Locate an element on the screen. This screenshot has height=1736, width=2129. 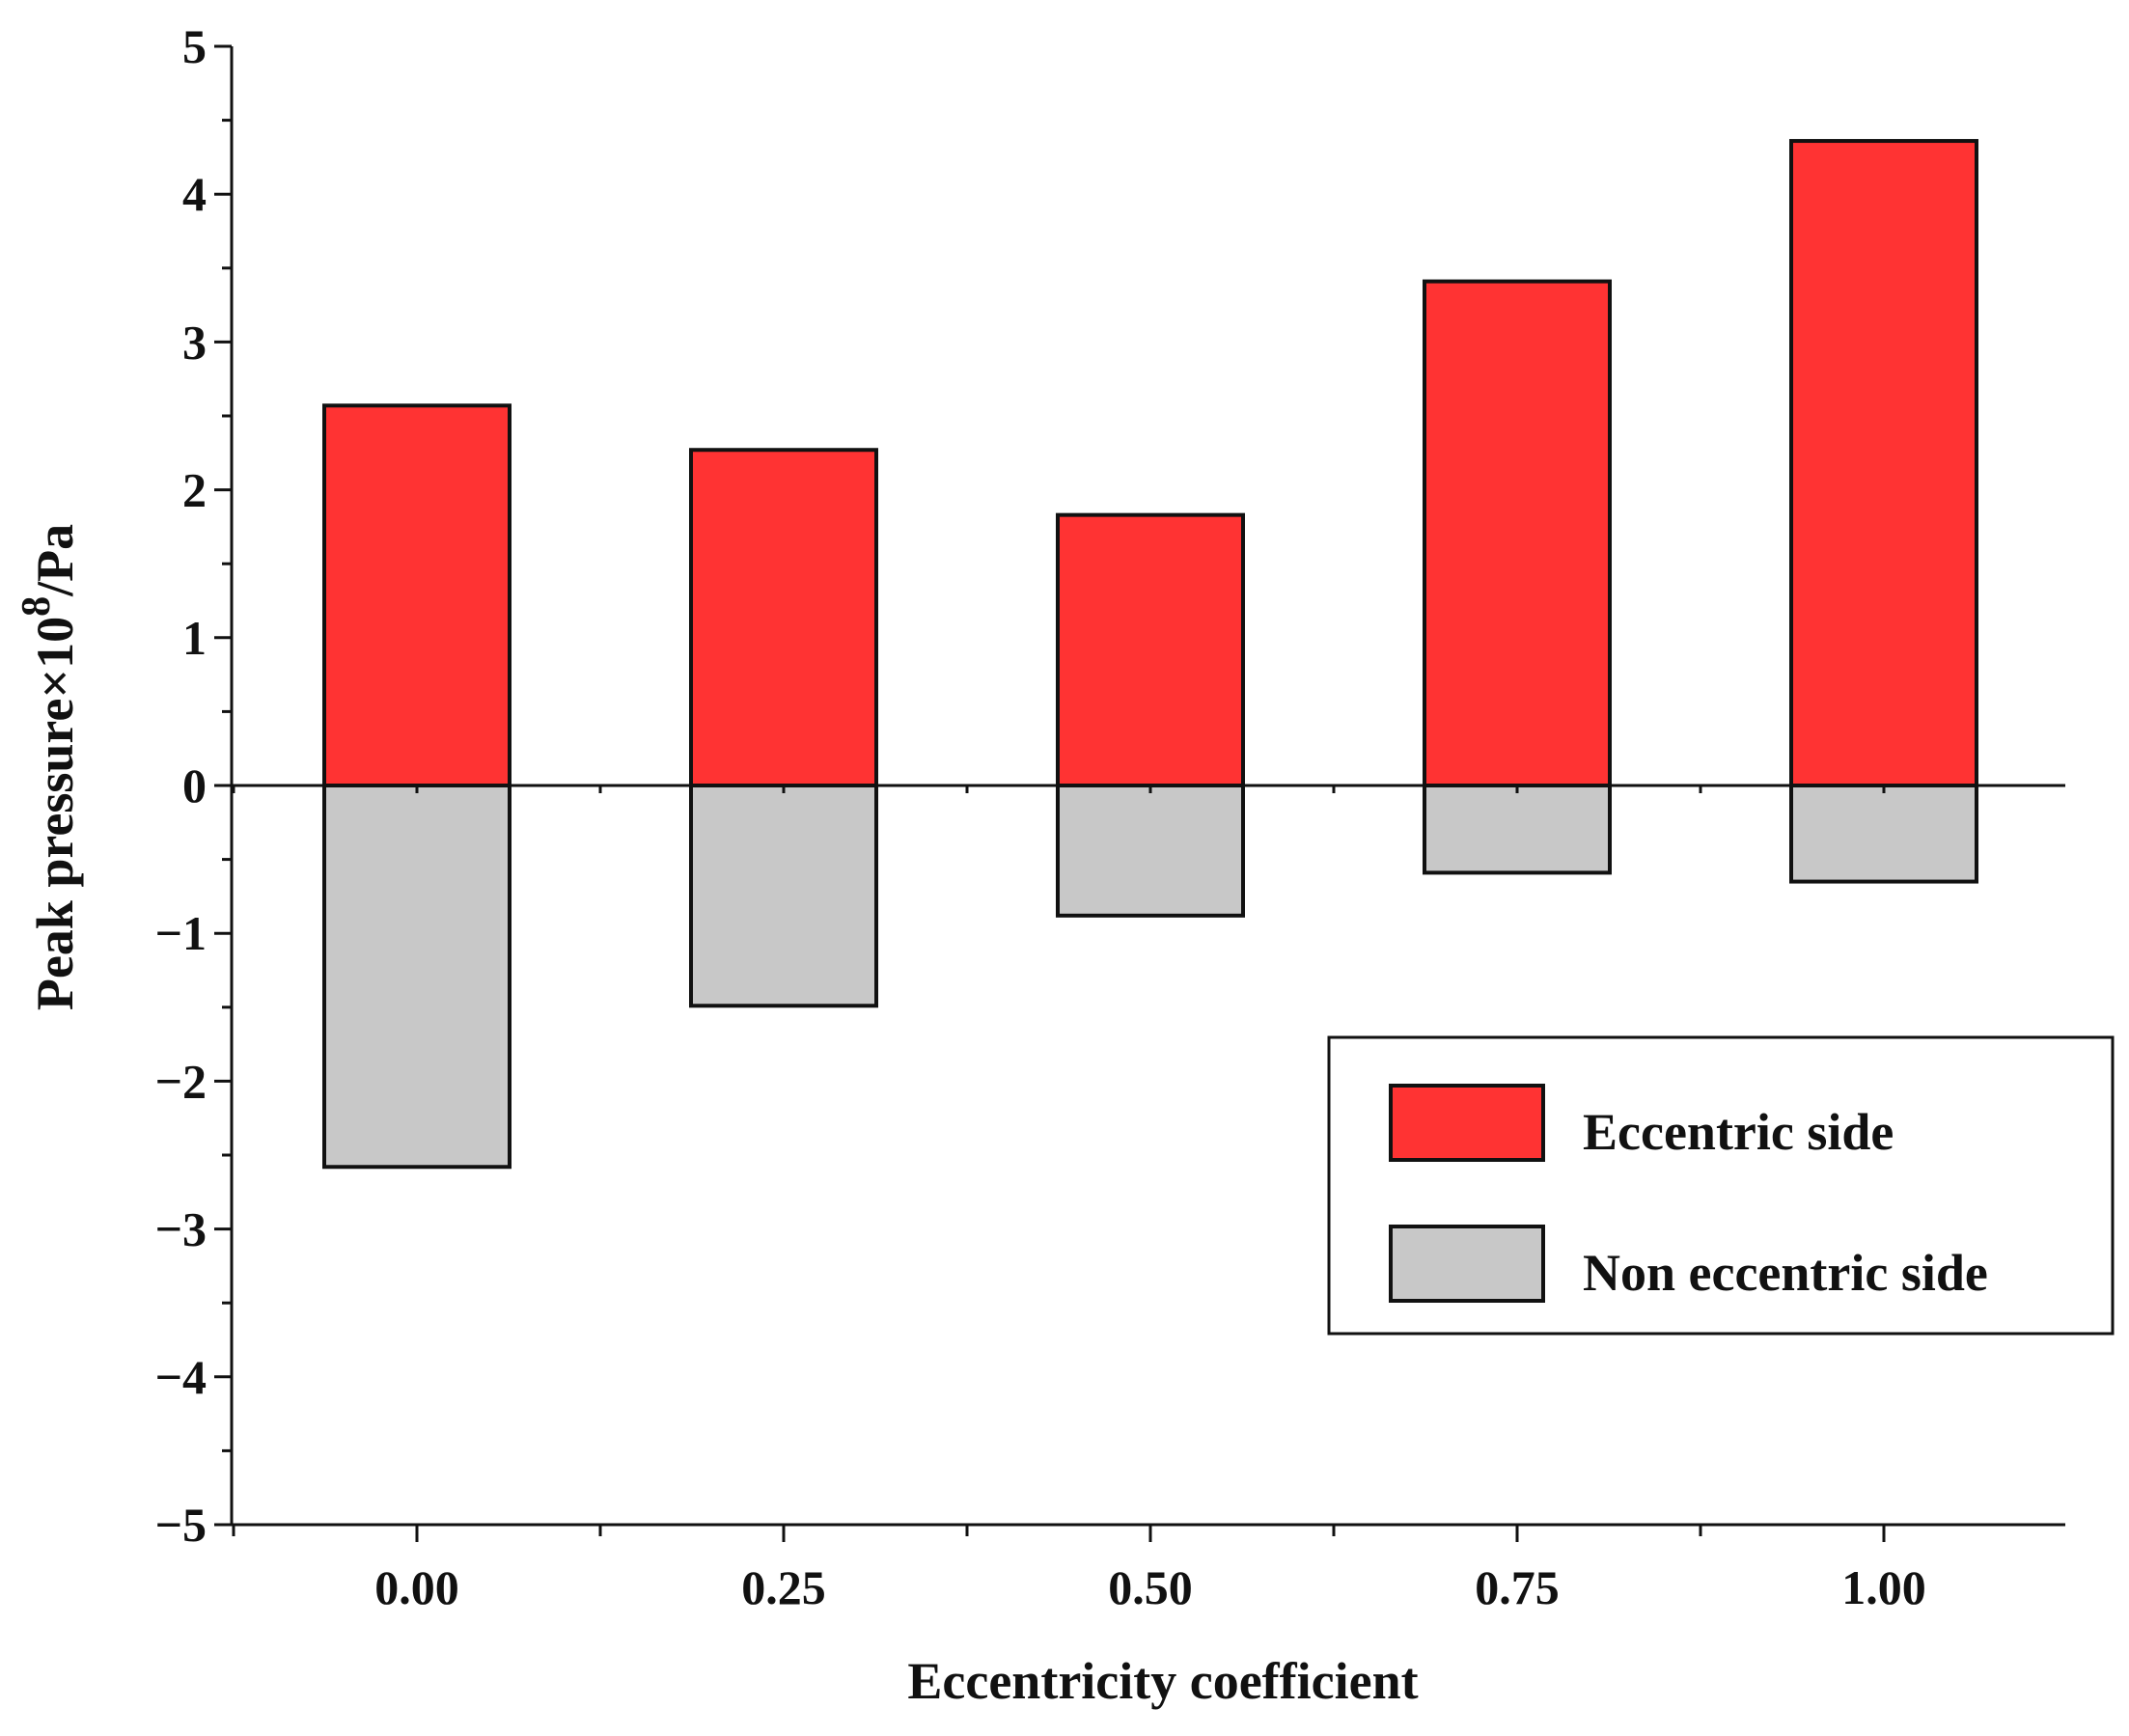
legend-label-non-eccentric-side: Non eccentric side is located at coordinates (1786, 1273).